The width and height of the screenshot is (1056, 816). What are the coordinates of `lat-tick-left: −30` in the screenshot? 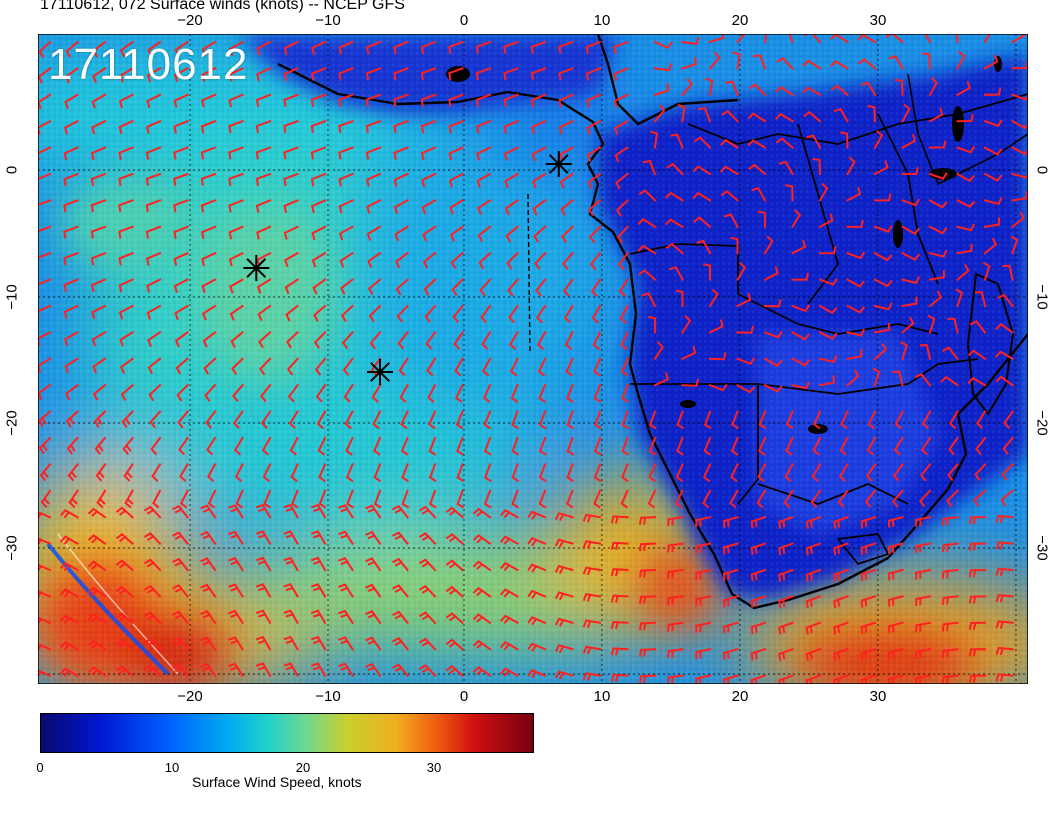 It's located at (12, 548).